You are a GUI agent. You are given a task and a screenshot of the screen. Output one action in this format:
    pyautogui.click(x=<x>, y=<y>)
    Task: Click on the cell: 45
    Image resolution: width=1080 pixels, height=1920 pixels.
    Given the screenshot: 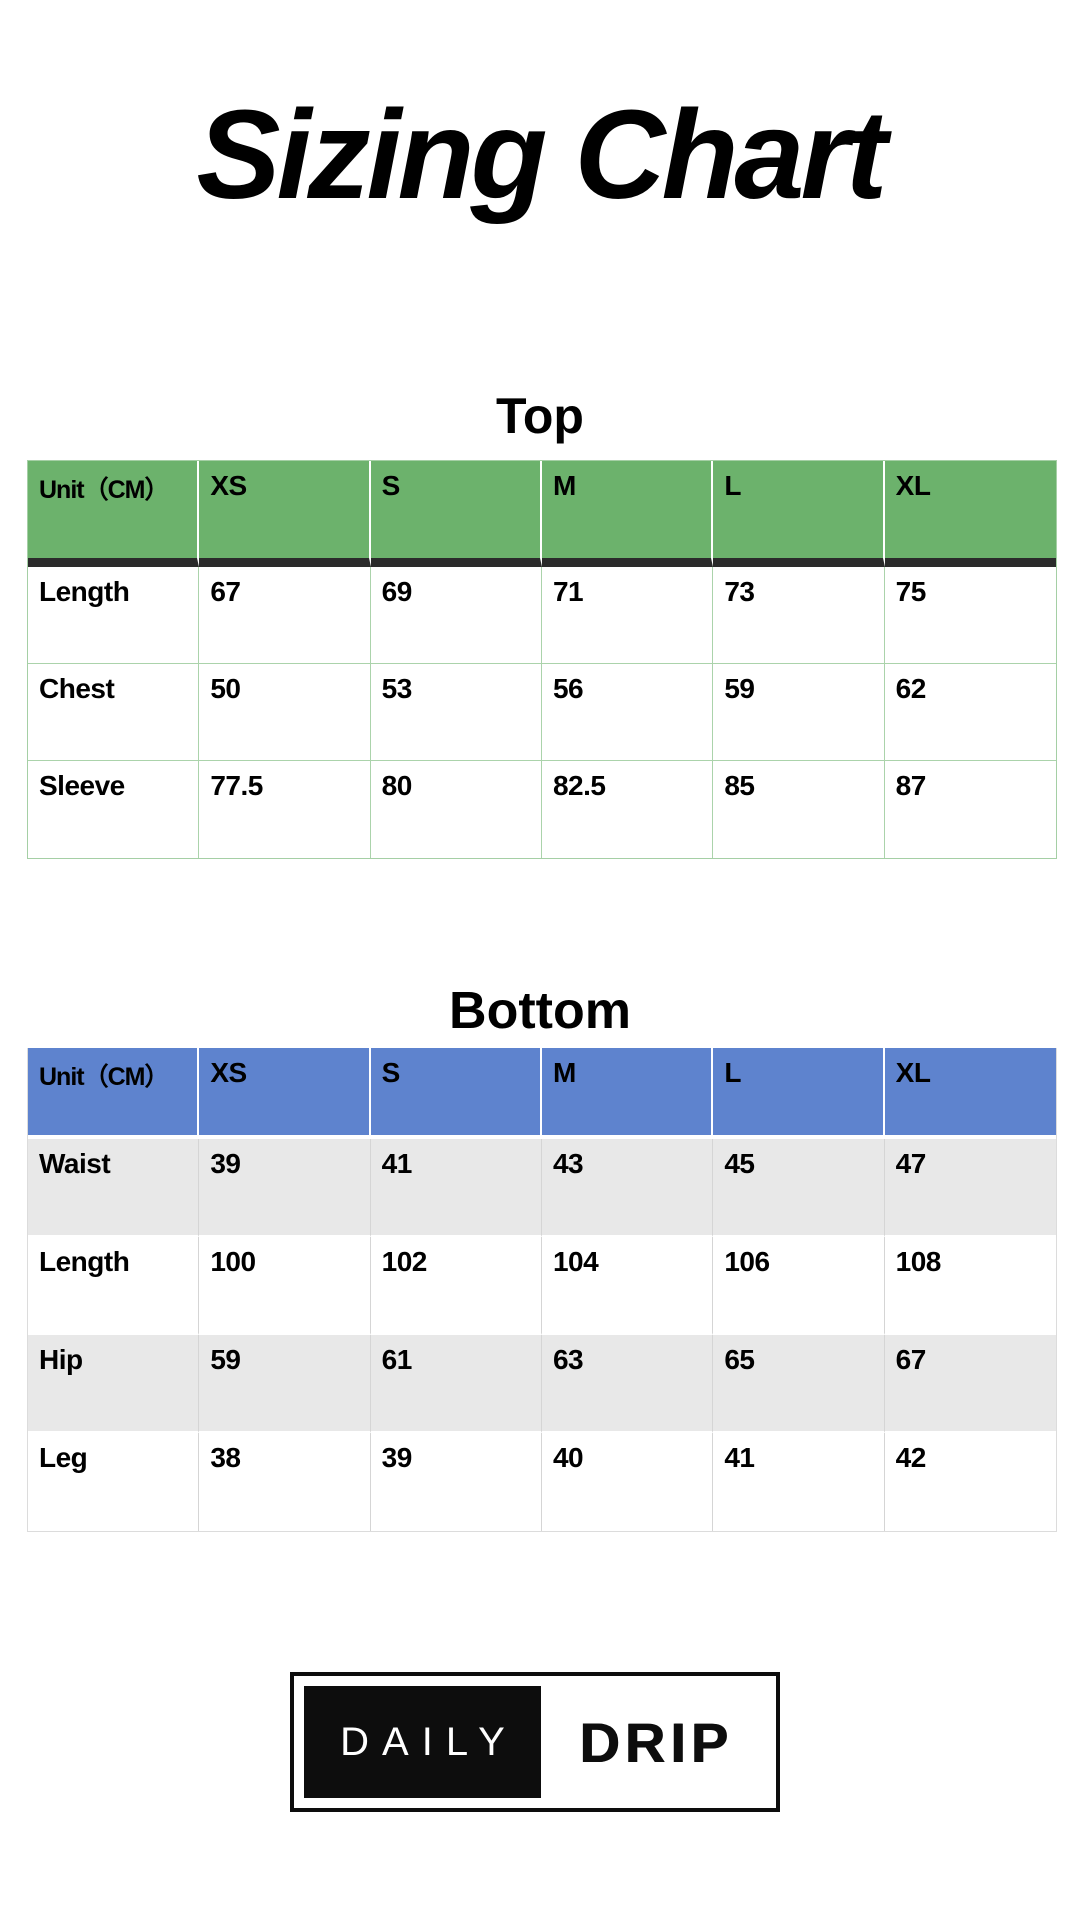 What is the action you would take?
    pyautogui.click(x=799, y=1188)
    